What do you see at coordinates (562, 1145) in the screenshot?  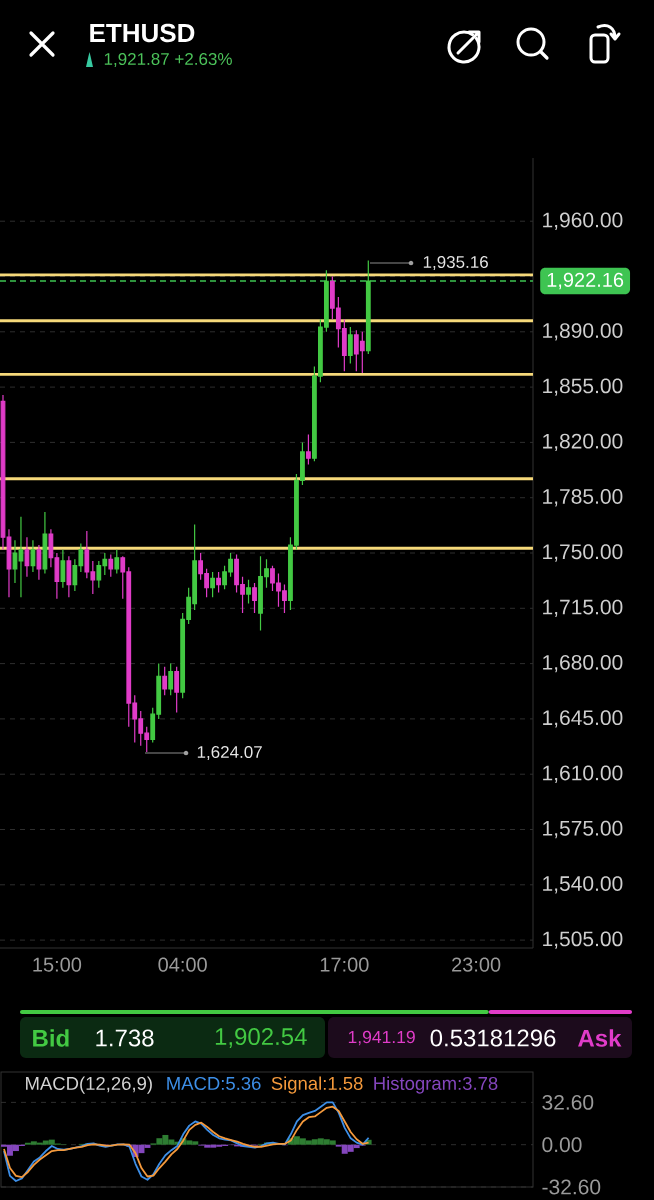 I see `y-tick-label: 0.00` at bounding box center [562, 1145].